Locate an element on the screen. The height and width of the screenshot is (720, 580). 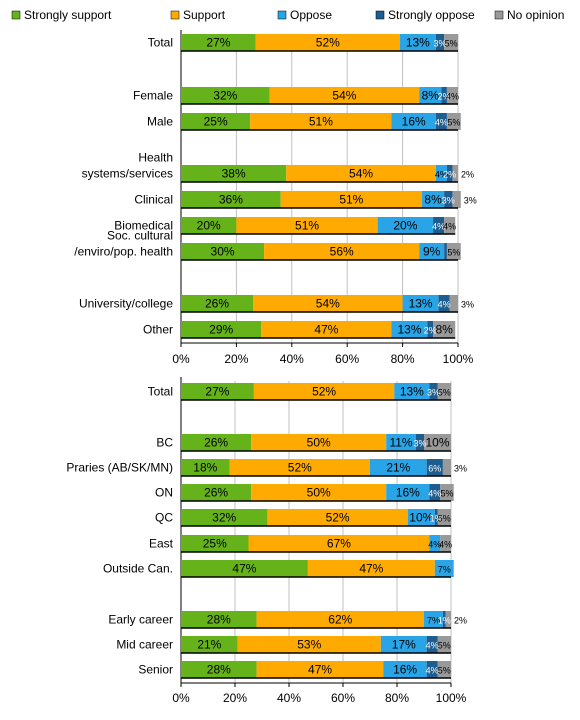
bar-group: Senior 28% 47% 16% 4% 5% is located at coordinates (294, 670).